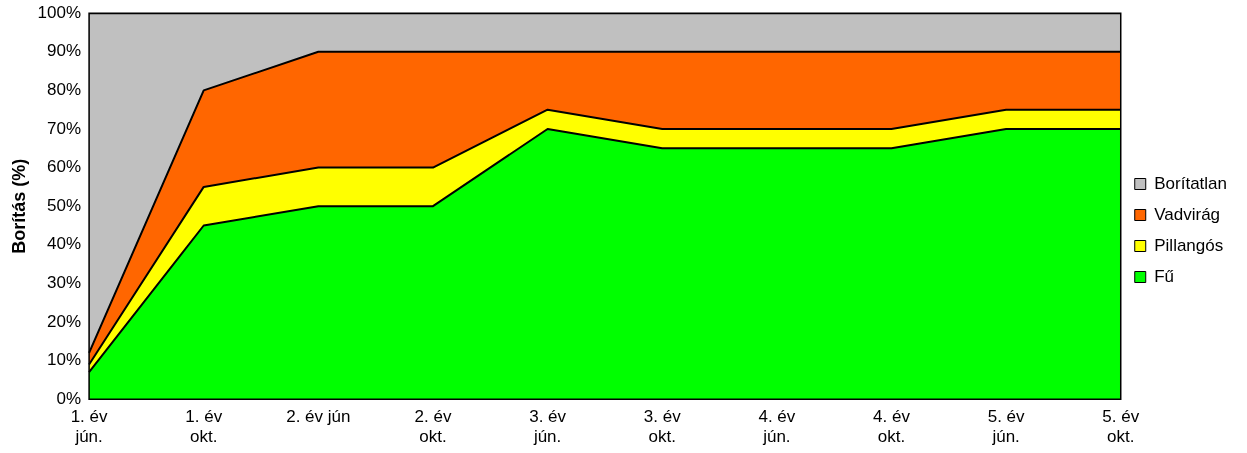 The height and width of the screenshot is (453, 1247). I want to click on x-tick-label: 3. év jún., so click(548, 427).